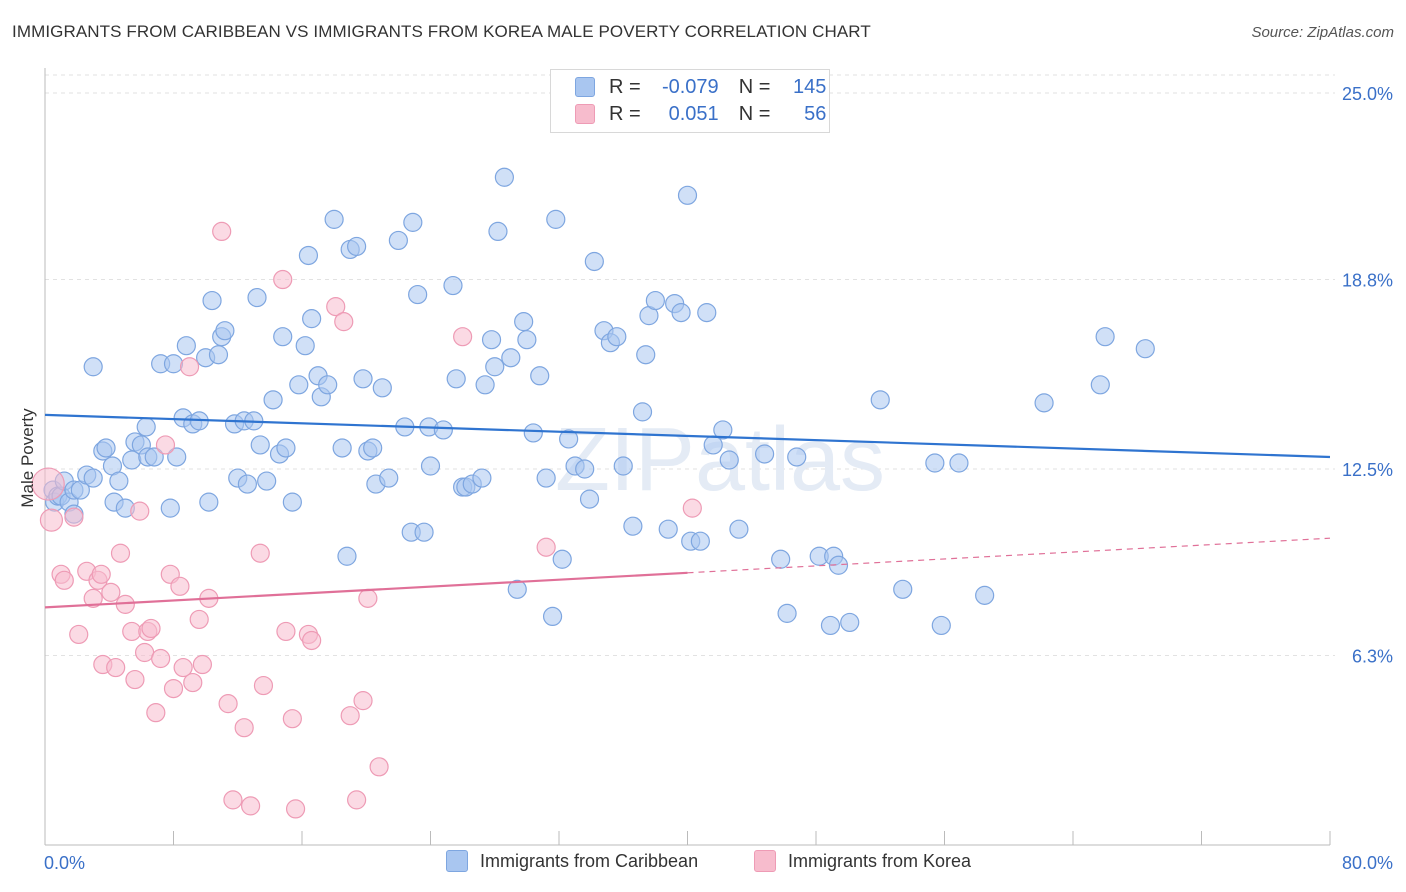  What do you see at coordinates (585, 87) in the screenshot?
I see `caribbean-swatch` at bounding box center [585, 87].